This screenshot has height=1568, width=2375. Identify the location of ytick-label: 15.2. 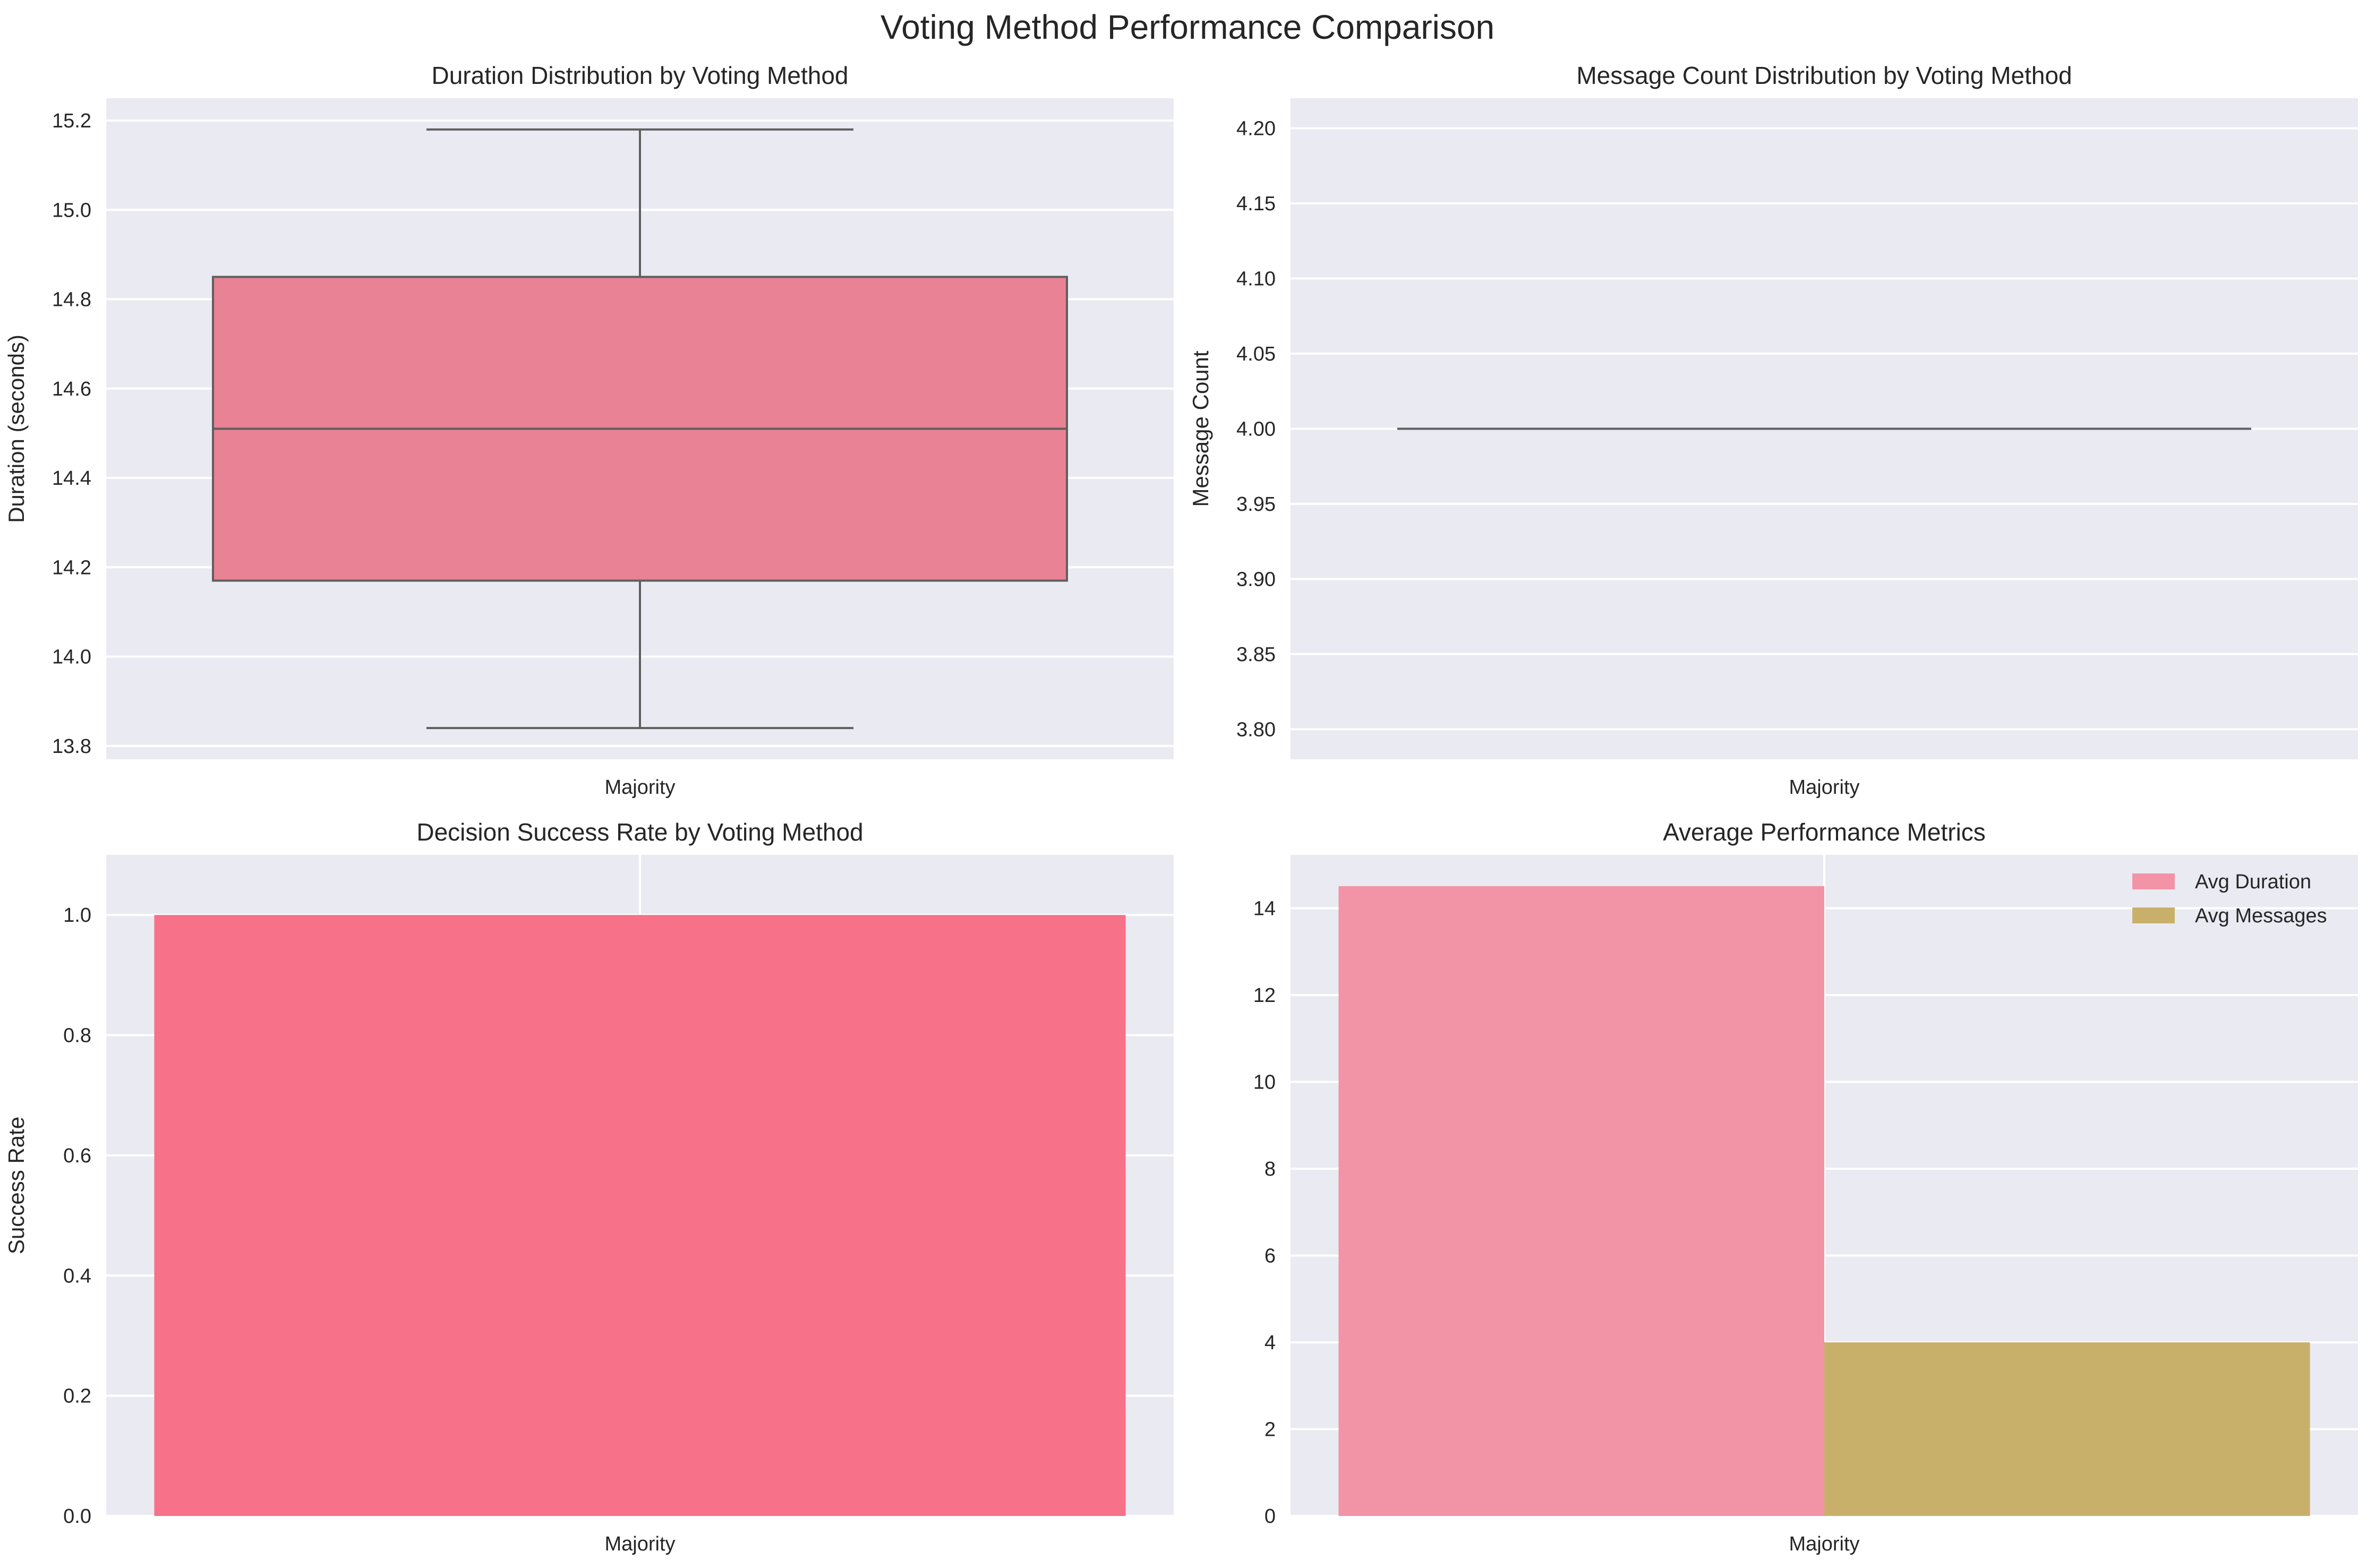
(72, 121).